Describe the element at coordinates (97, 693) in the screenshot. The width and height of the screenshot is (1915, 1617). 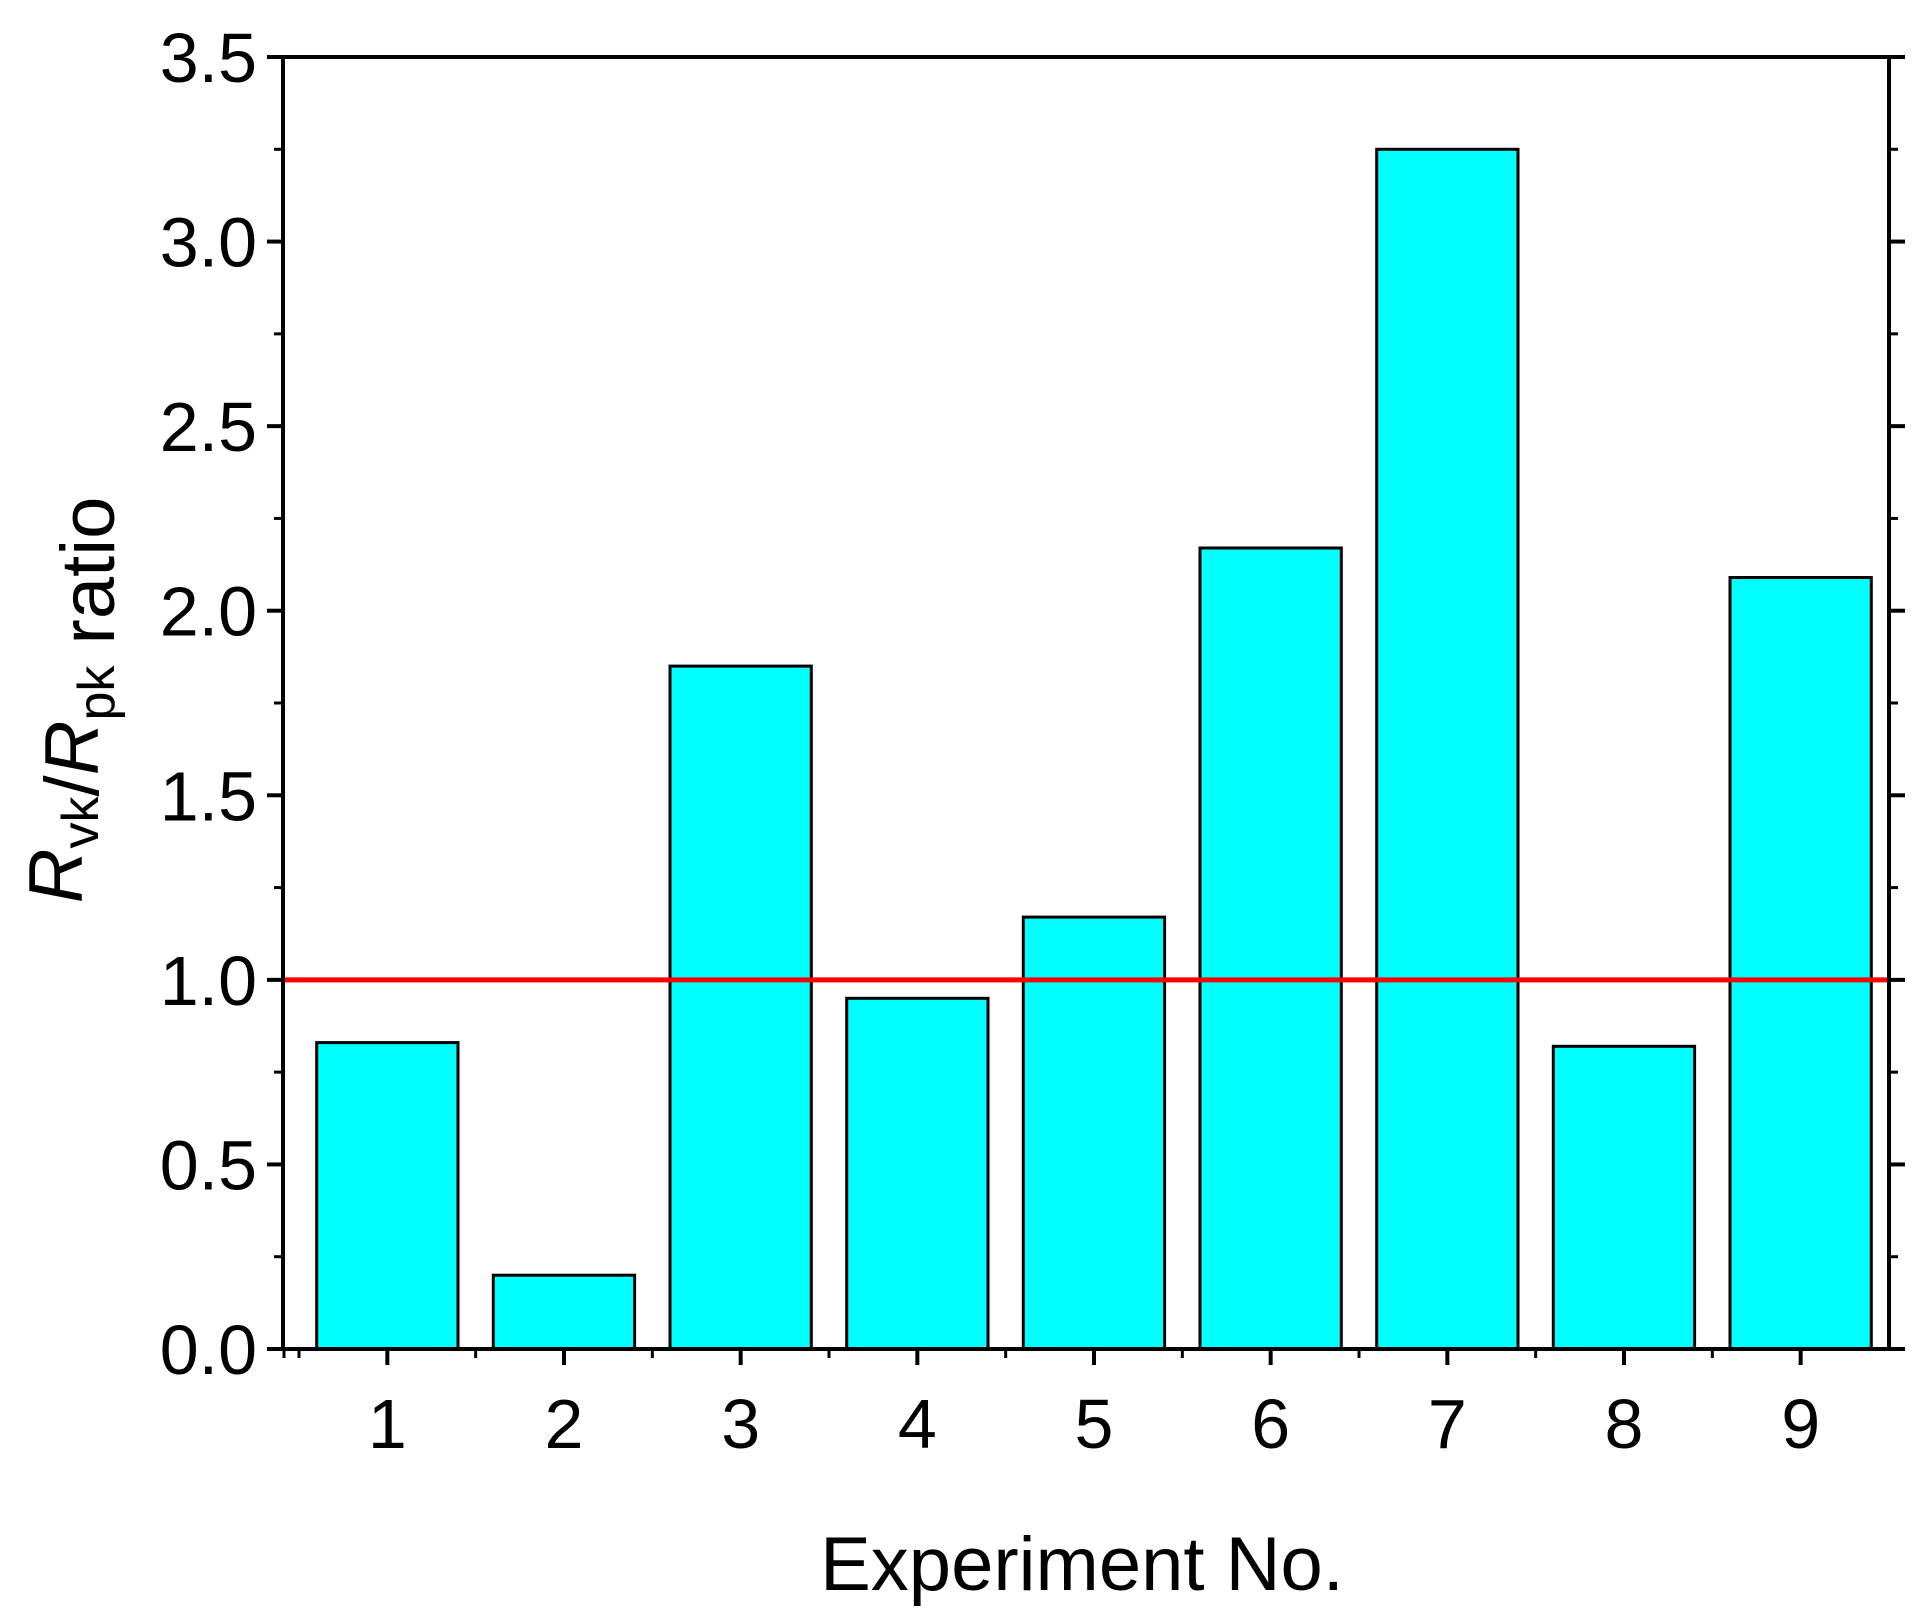
I see `y-axis-title-part: pk` at that location.